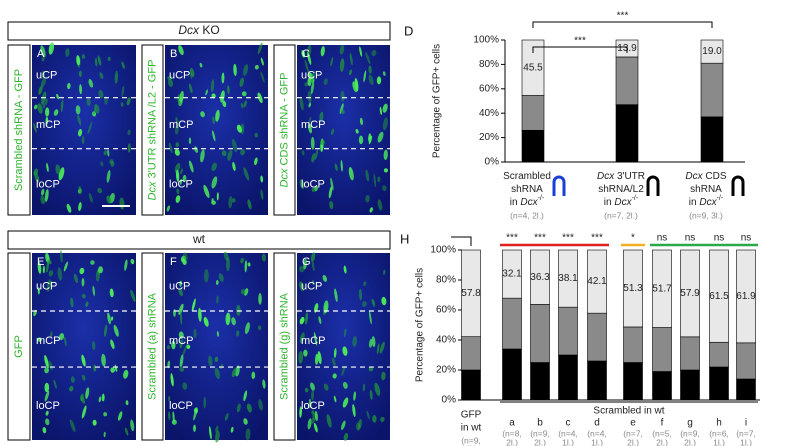 Image resolution: width=800 pixels, height=446 pixels. I want to click on y-tick-label: 20%, so click(446, 370).